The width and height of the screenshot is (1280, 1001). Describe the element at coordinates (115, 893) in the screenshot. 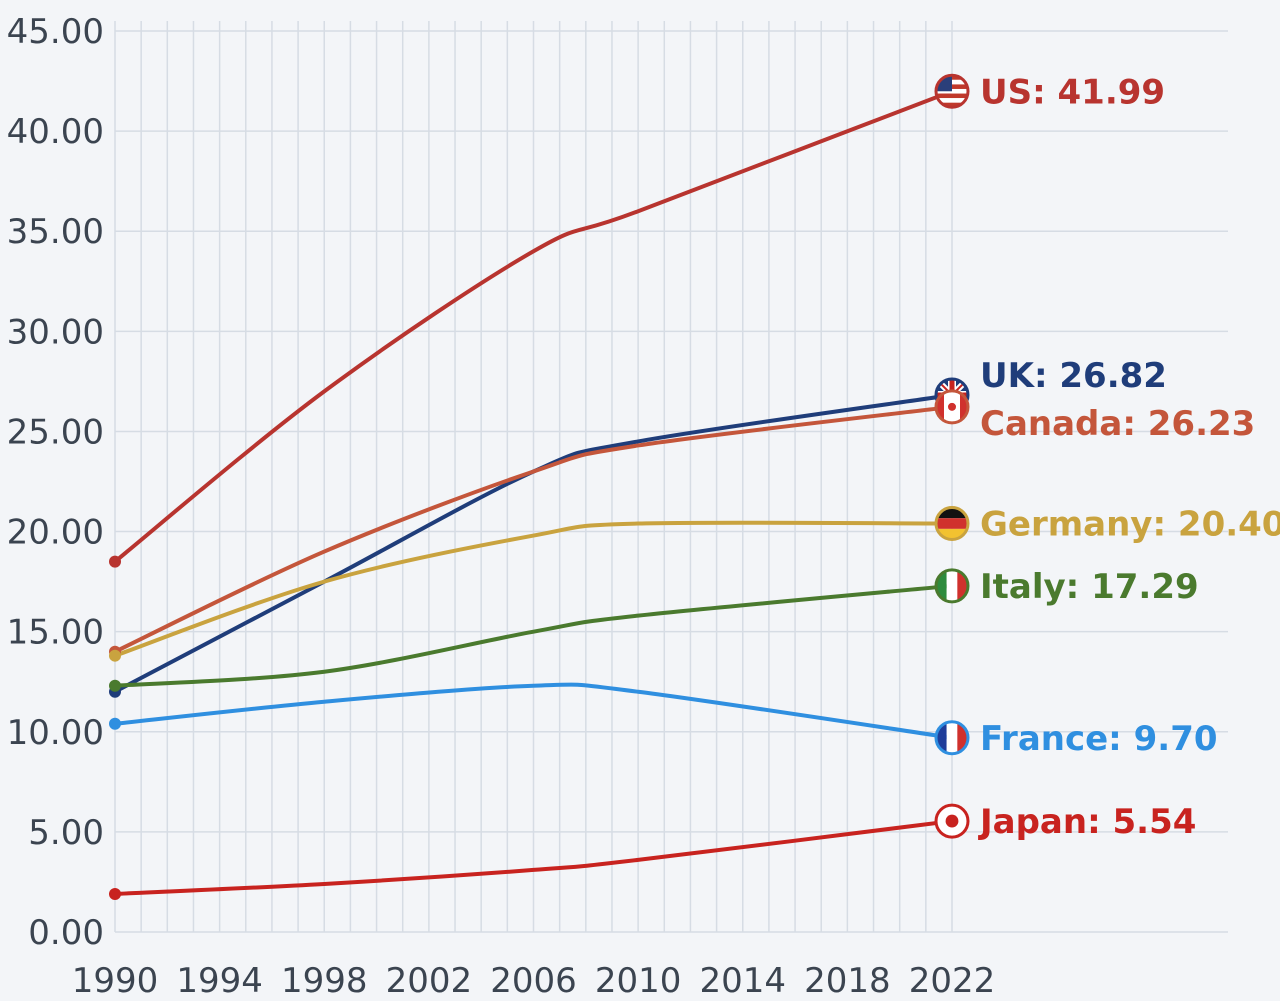

I see `start-point-japan` at that location.